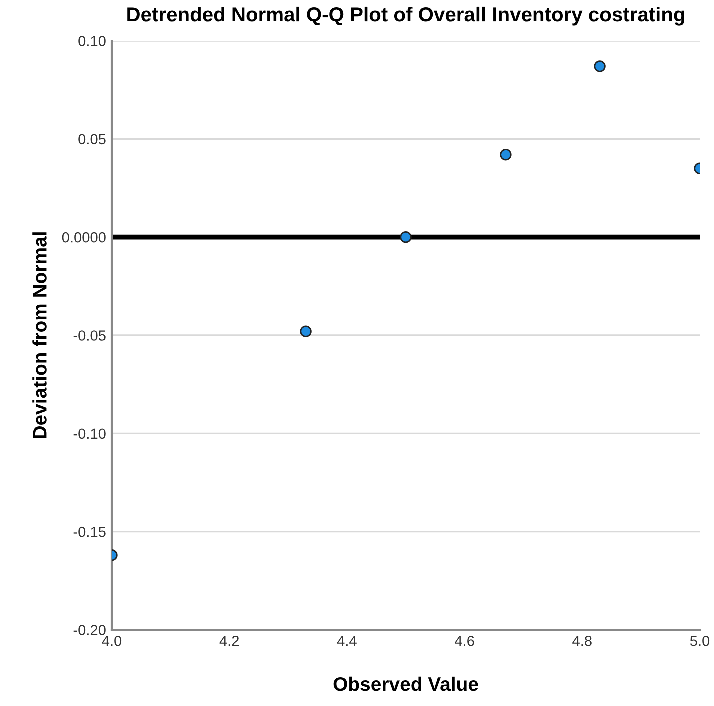 The width and height of the screenshot is (714, 706). Describe the element at coordinates (39, 335) in the screenshot. I see `y-axis-title: Deviation from Normal` at that location.